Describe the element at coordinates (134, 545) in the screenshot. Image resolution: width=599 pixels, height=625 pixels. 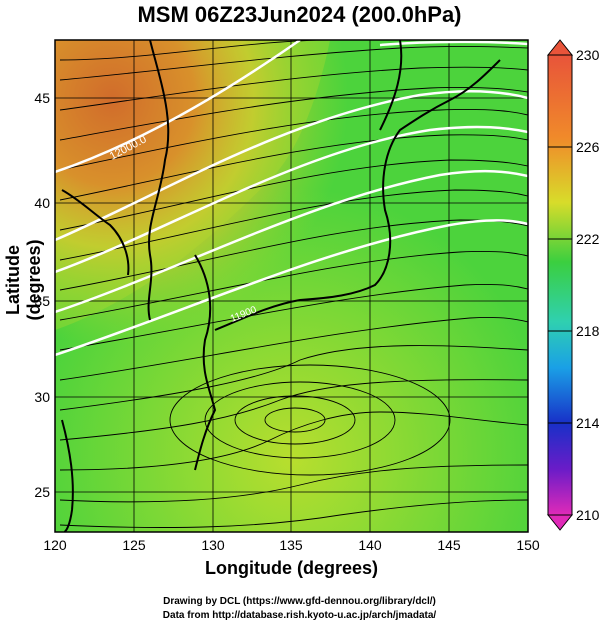
I see `x-tick-label: 125` at that location.